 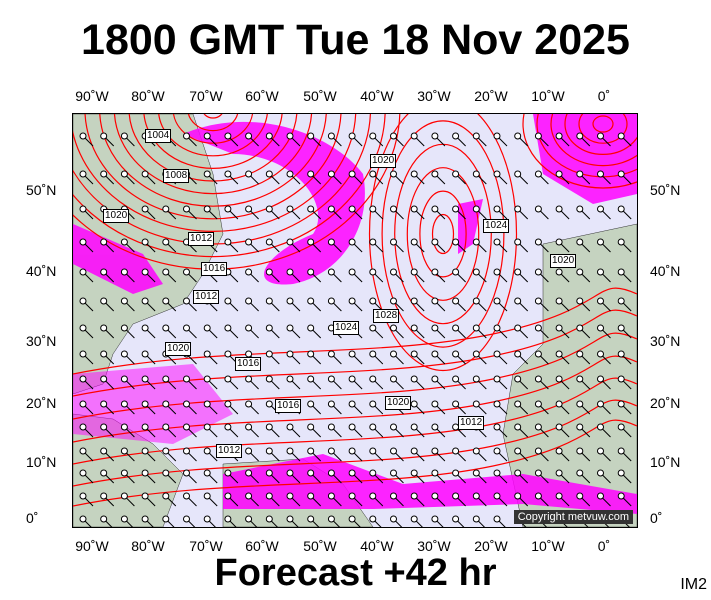 What do you see at coordinates (693, 584) in the screenshot?
I see `image-id: IM2` at bounding box center [693, 584].